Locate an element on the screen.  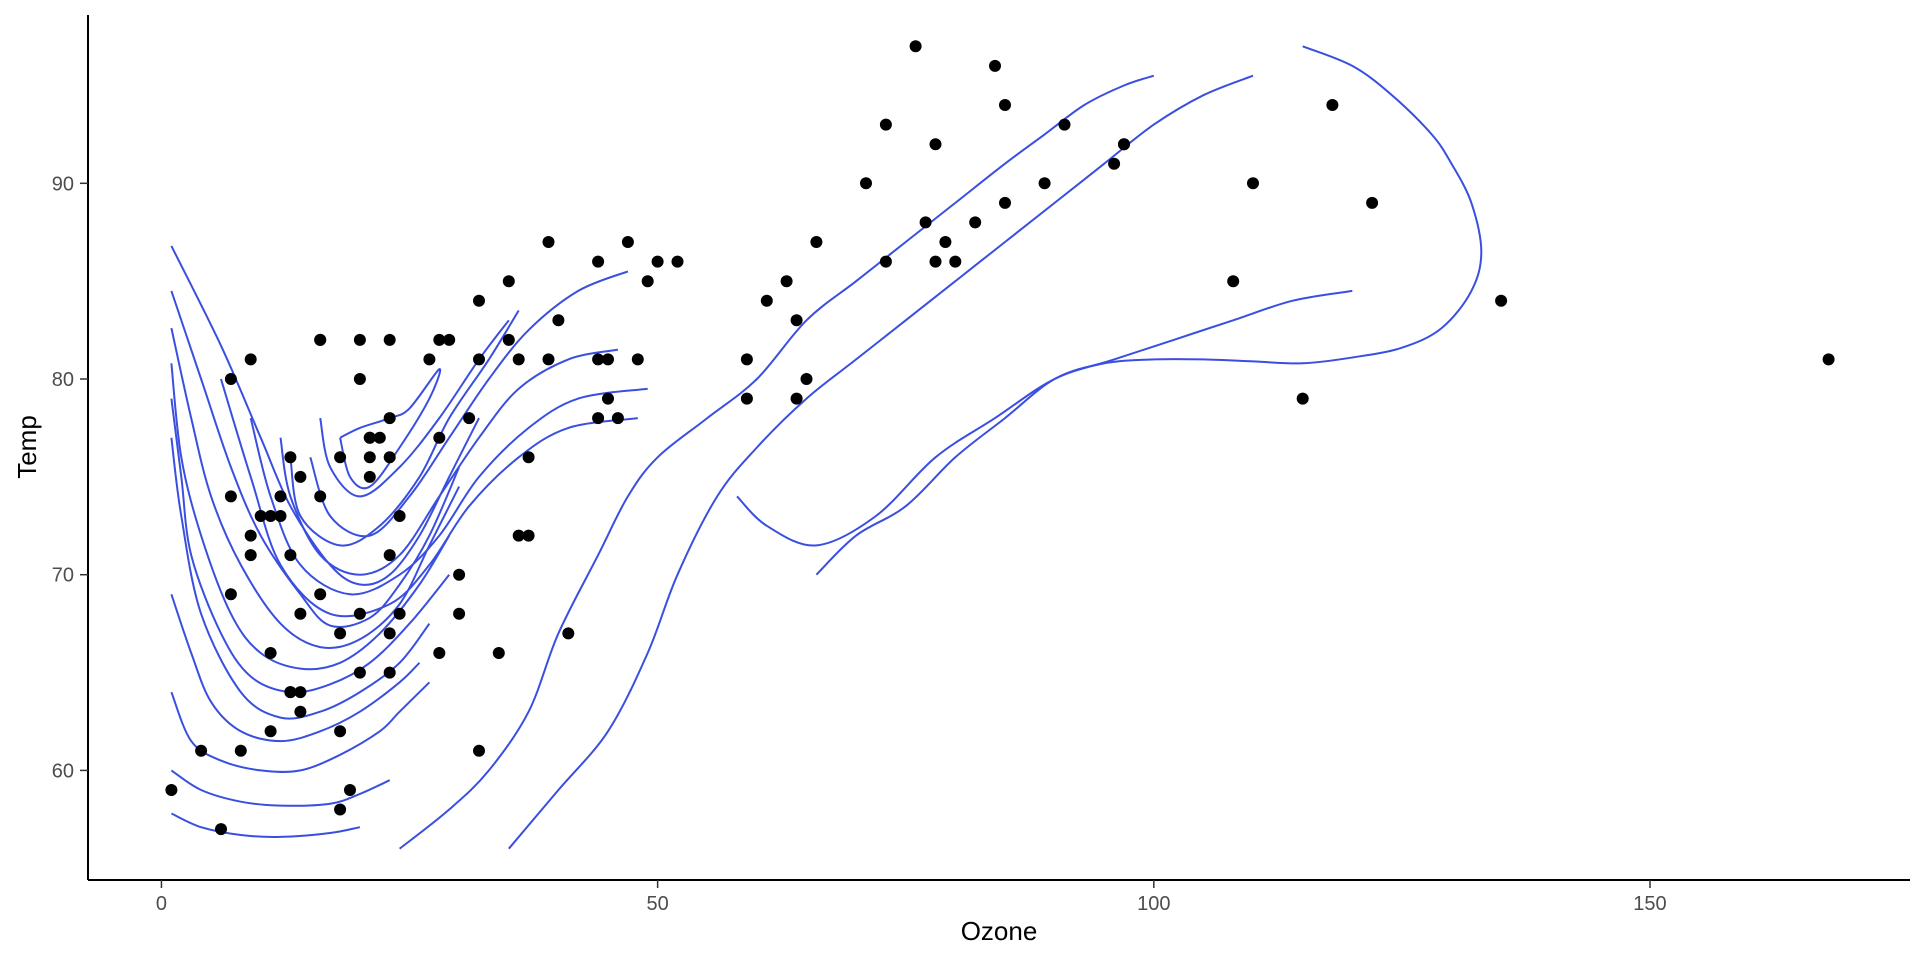
y-tick-label: 80 is located at coordinates (63, 380).